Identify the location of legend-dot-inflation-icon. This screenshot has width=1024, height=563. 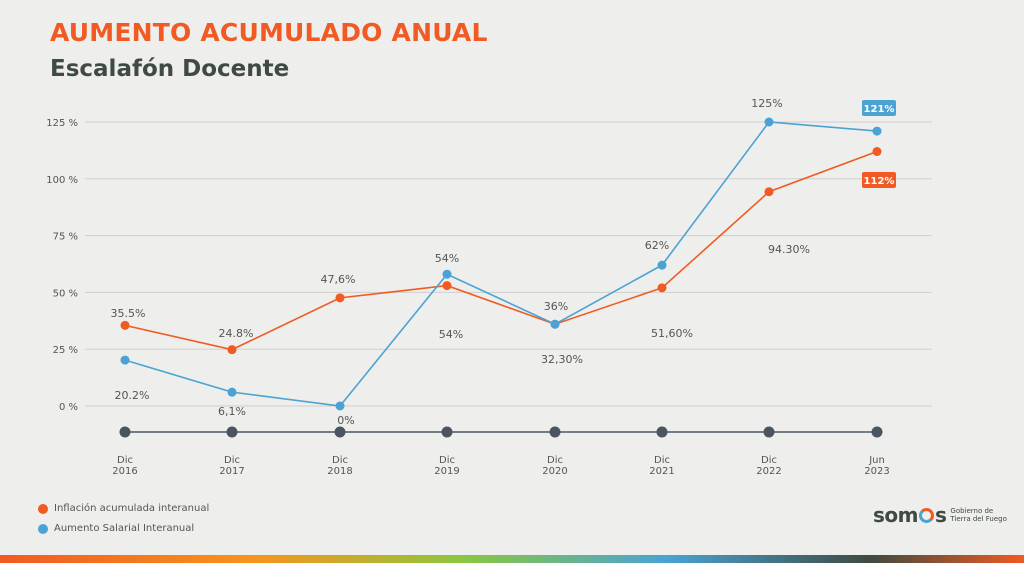
(43, 508).